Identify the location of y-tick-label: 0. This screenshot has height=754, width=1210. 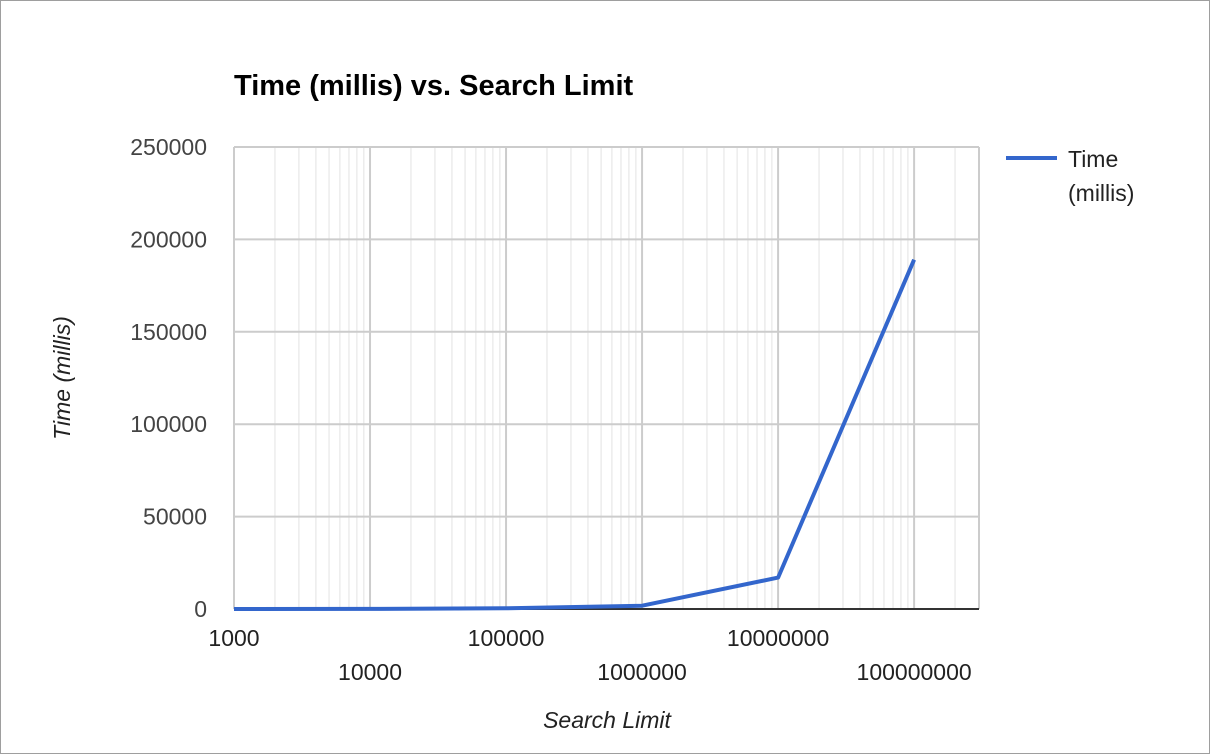
(200, 609).